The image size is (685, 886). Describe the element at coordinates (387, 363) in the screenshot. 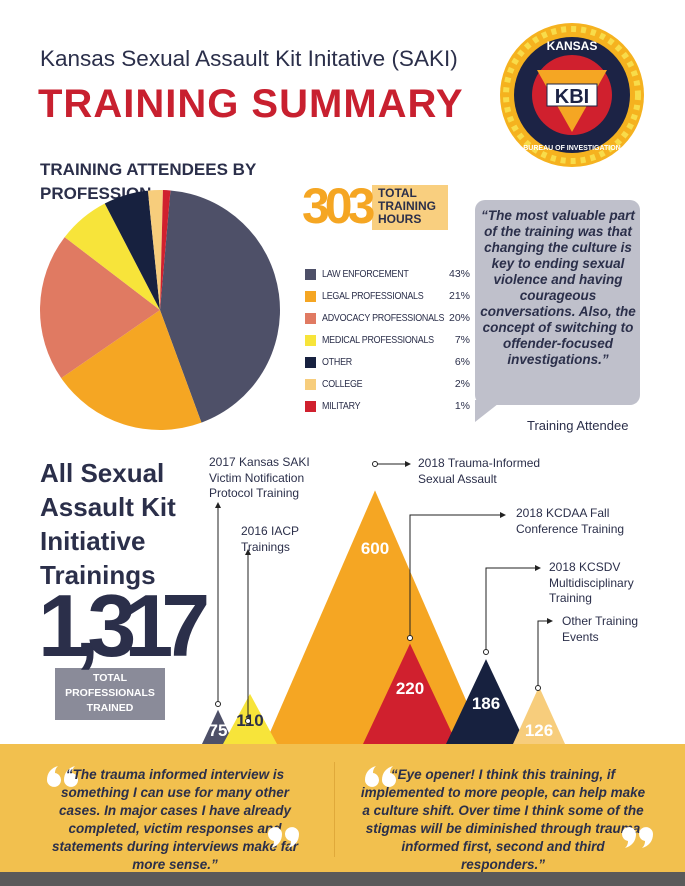

I see `legend-item: OTHER 6%` at that location.